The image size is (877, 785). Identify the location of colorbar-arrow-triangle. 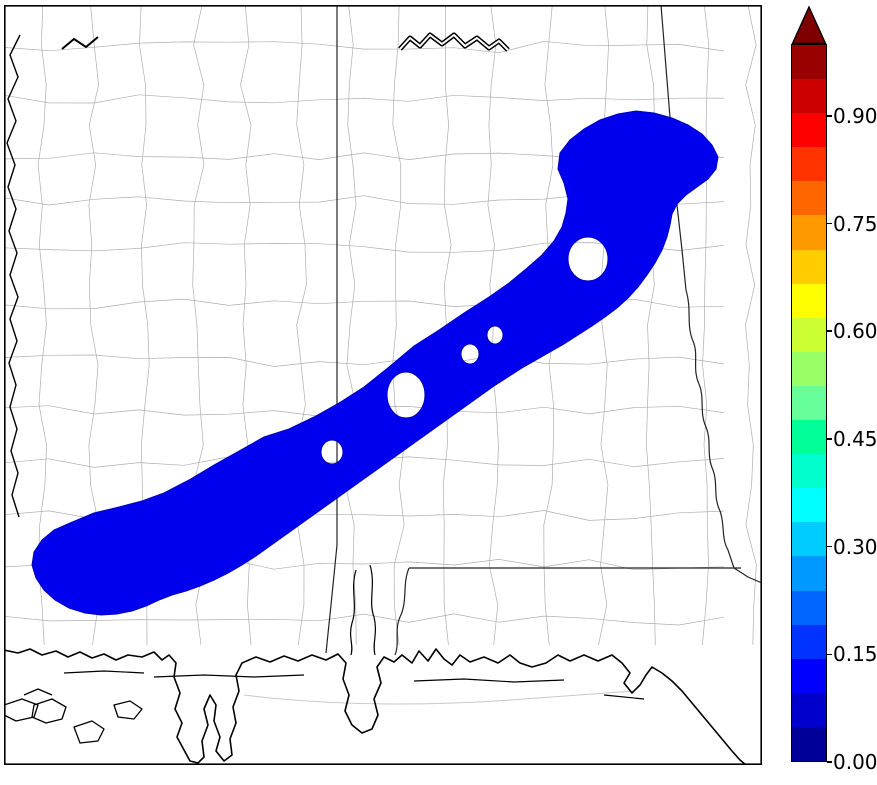
(809, 25).